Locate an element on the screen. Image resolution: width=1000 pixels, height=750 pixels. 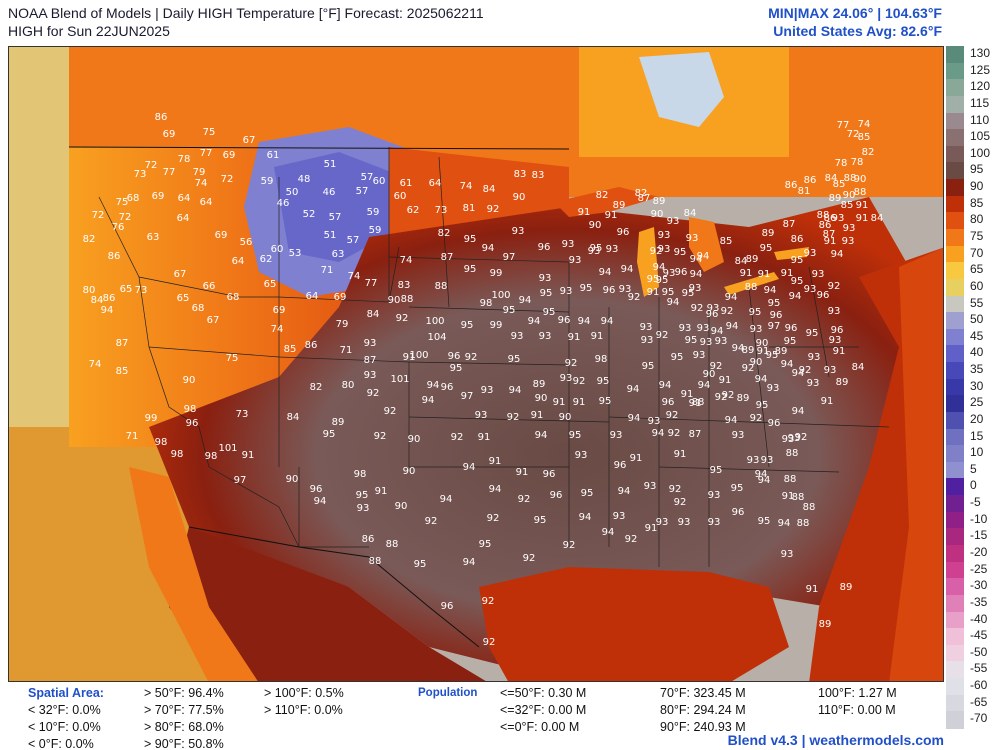
temperature-label: 101 is located at coordinates (227, 448).